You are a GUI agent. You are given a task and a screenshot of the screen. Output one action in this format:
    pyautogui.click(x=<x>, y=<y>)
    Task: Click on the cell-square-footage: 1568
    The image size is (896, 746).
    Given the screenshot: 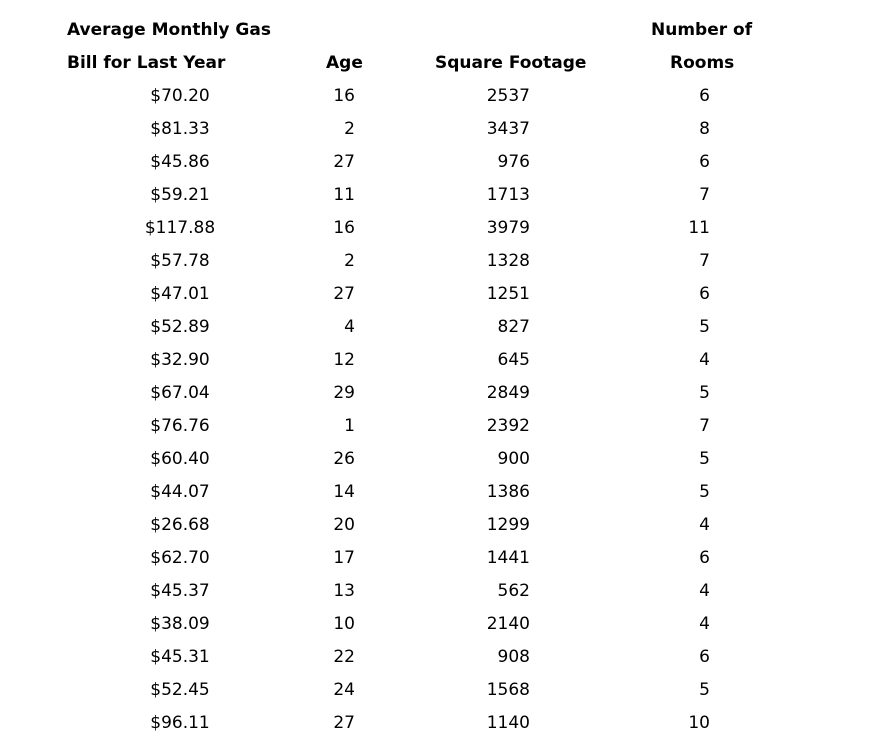 What is the action you would take?
    pyautogui.click(x=508, y=690)
    